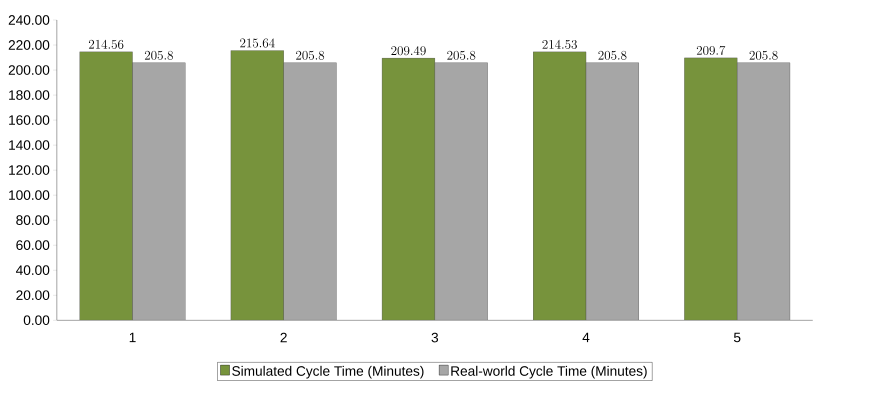 This screenshot has height=394, width=892. Describe the element at coordinates (559, 44) in the screenshot. I see `data-label: 214.53` at that location.